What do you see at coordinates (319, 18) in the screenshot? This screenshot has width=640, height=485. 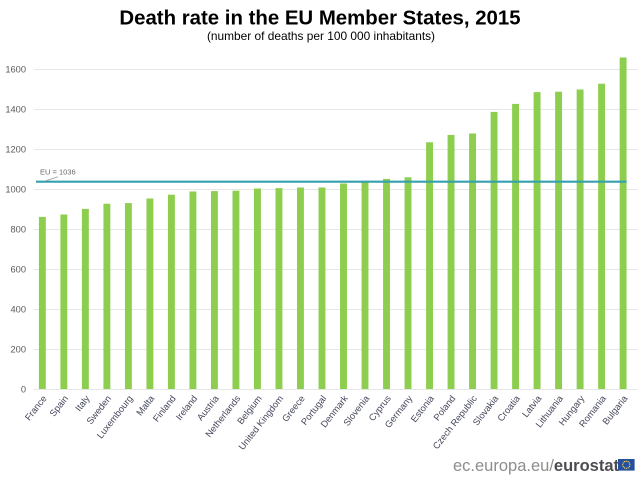 I see `svg-text:Death rate in the EU Member St: Death rate in the EU Member States, 2015` at bounding box center [319, 18].